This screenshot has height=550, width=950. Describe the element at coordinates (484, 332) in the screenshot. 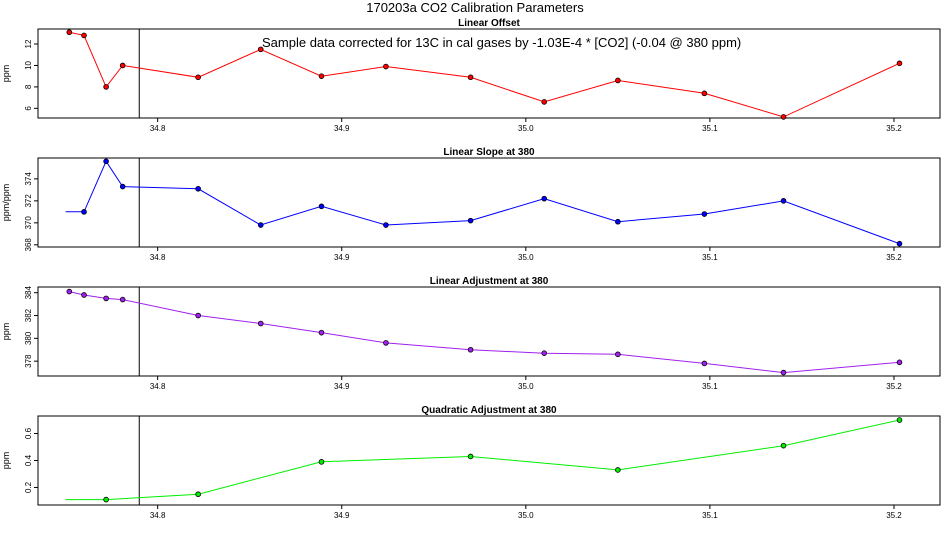

I see `panel-3-series-line` at that location.